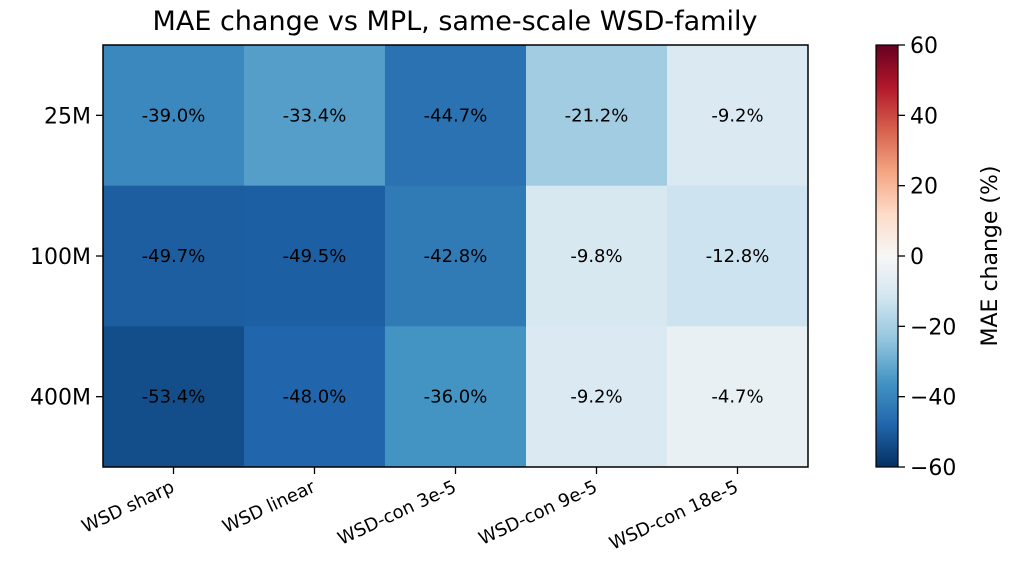  I want to click on heatmap-cell-label: -44.7%, so click(456, 115).